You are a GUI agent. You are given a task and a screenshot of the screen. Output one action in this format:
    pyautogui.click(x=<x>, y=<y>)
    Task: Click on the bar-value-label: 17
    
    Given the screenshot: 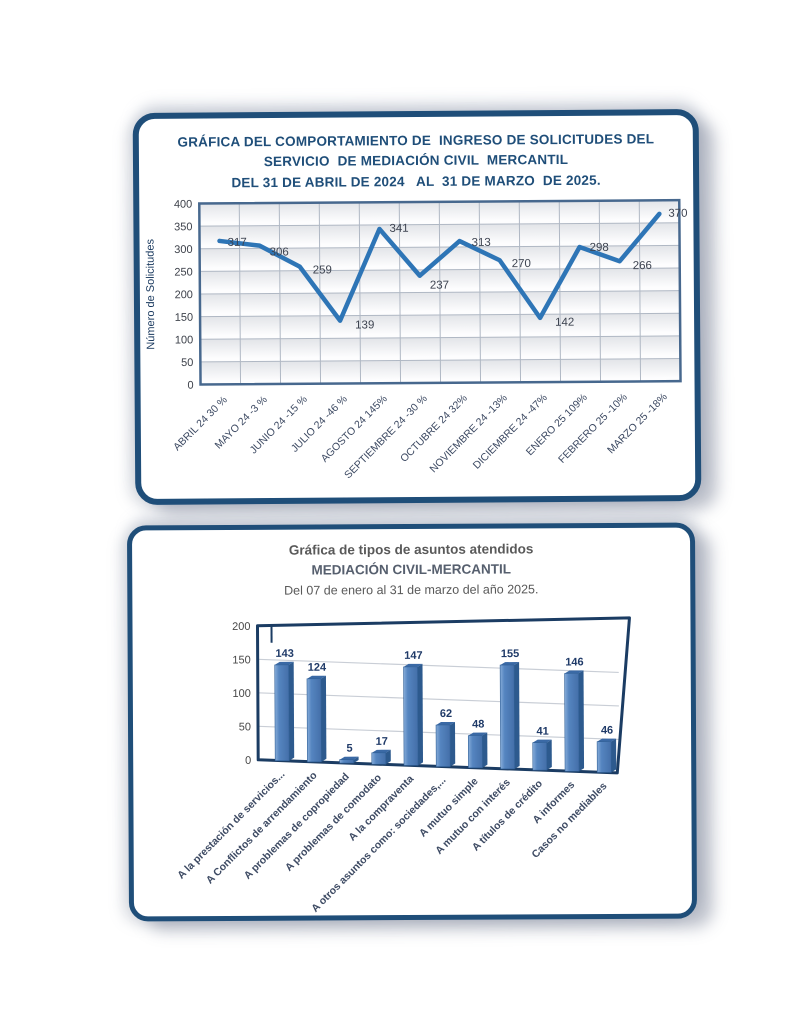 What is the action you would take?
    pyautogui.click(x=382, y=742)
    